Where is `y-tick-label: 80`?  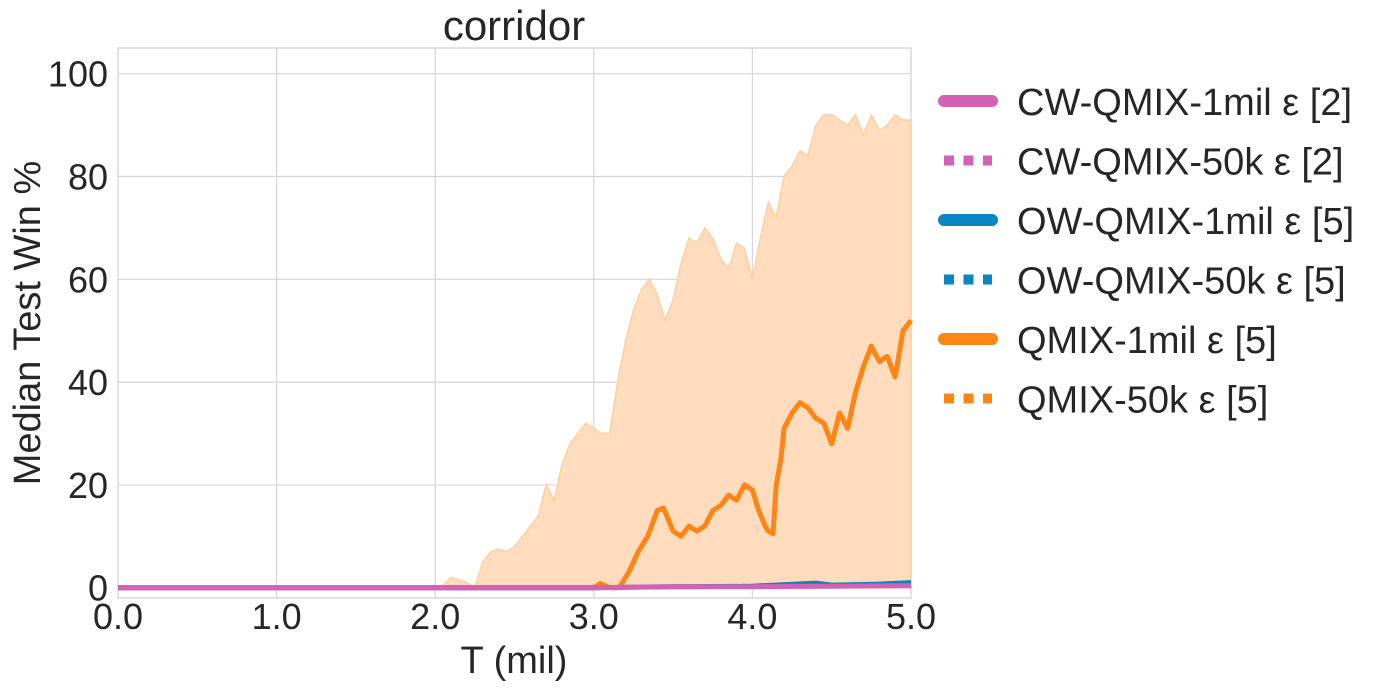
y-tick-label: 80 is located at coordinates (88, 177).